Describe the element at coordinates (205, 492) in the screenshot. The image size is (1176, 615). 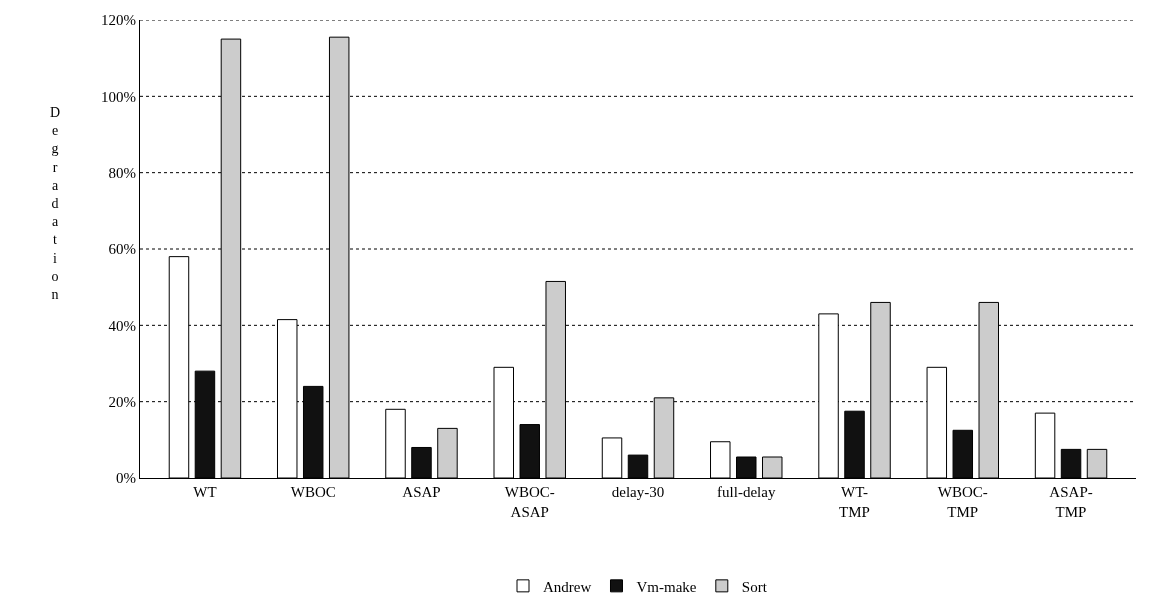
I see `x-tick-label: WT` at that location.